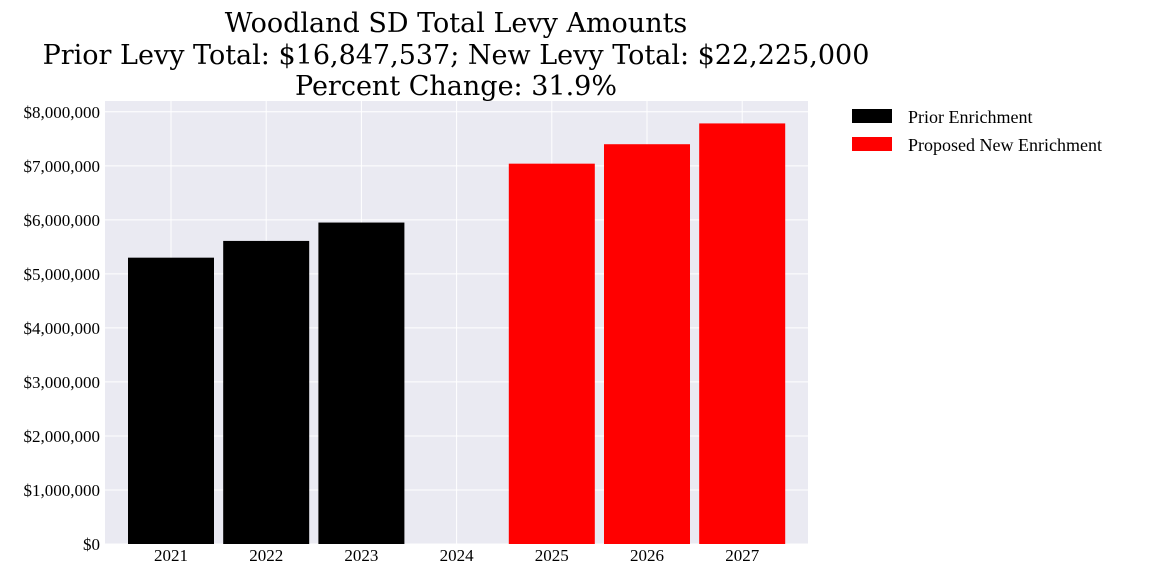  Describe the element at coordinates (552, 555) in the screenshot. I see `x-tick-label: 2025` at that location.